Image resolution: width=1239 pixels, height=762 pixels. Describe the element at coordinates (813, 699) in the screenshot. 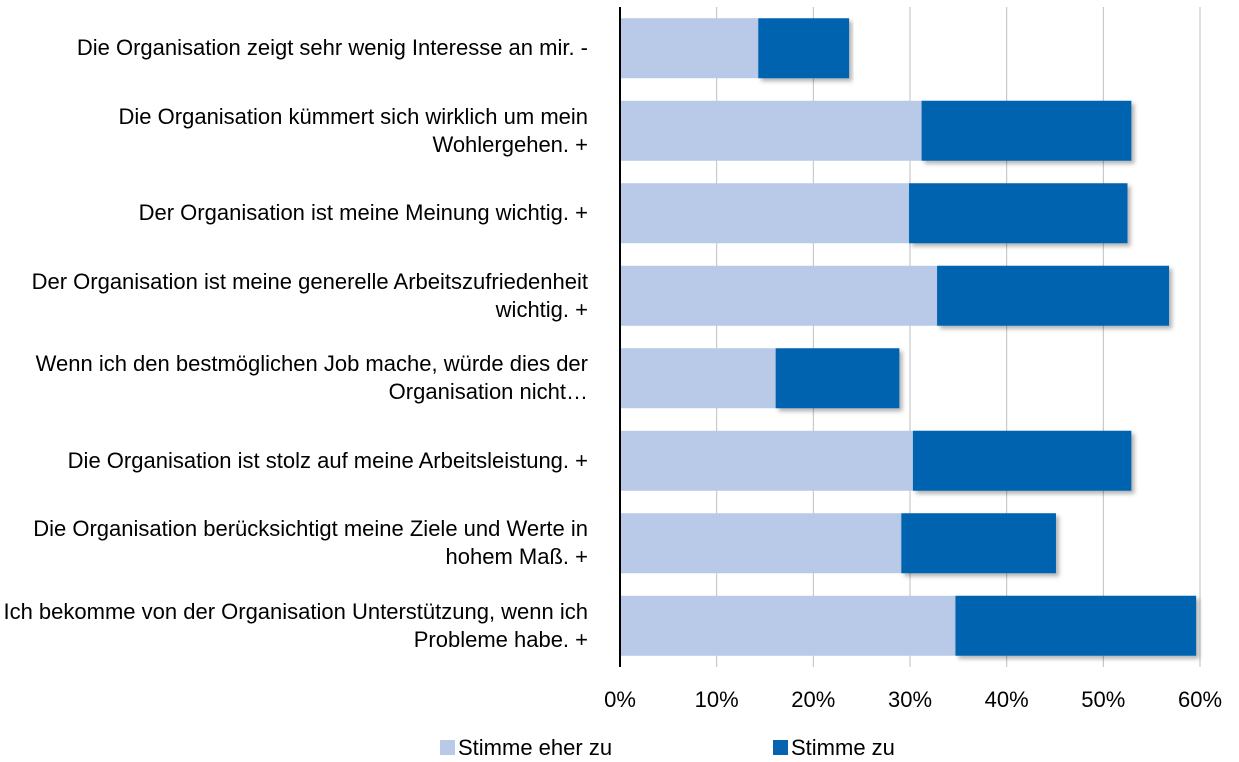

I see `x-tick-label: 20%` at that location.